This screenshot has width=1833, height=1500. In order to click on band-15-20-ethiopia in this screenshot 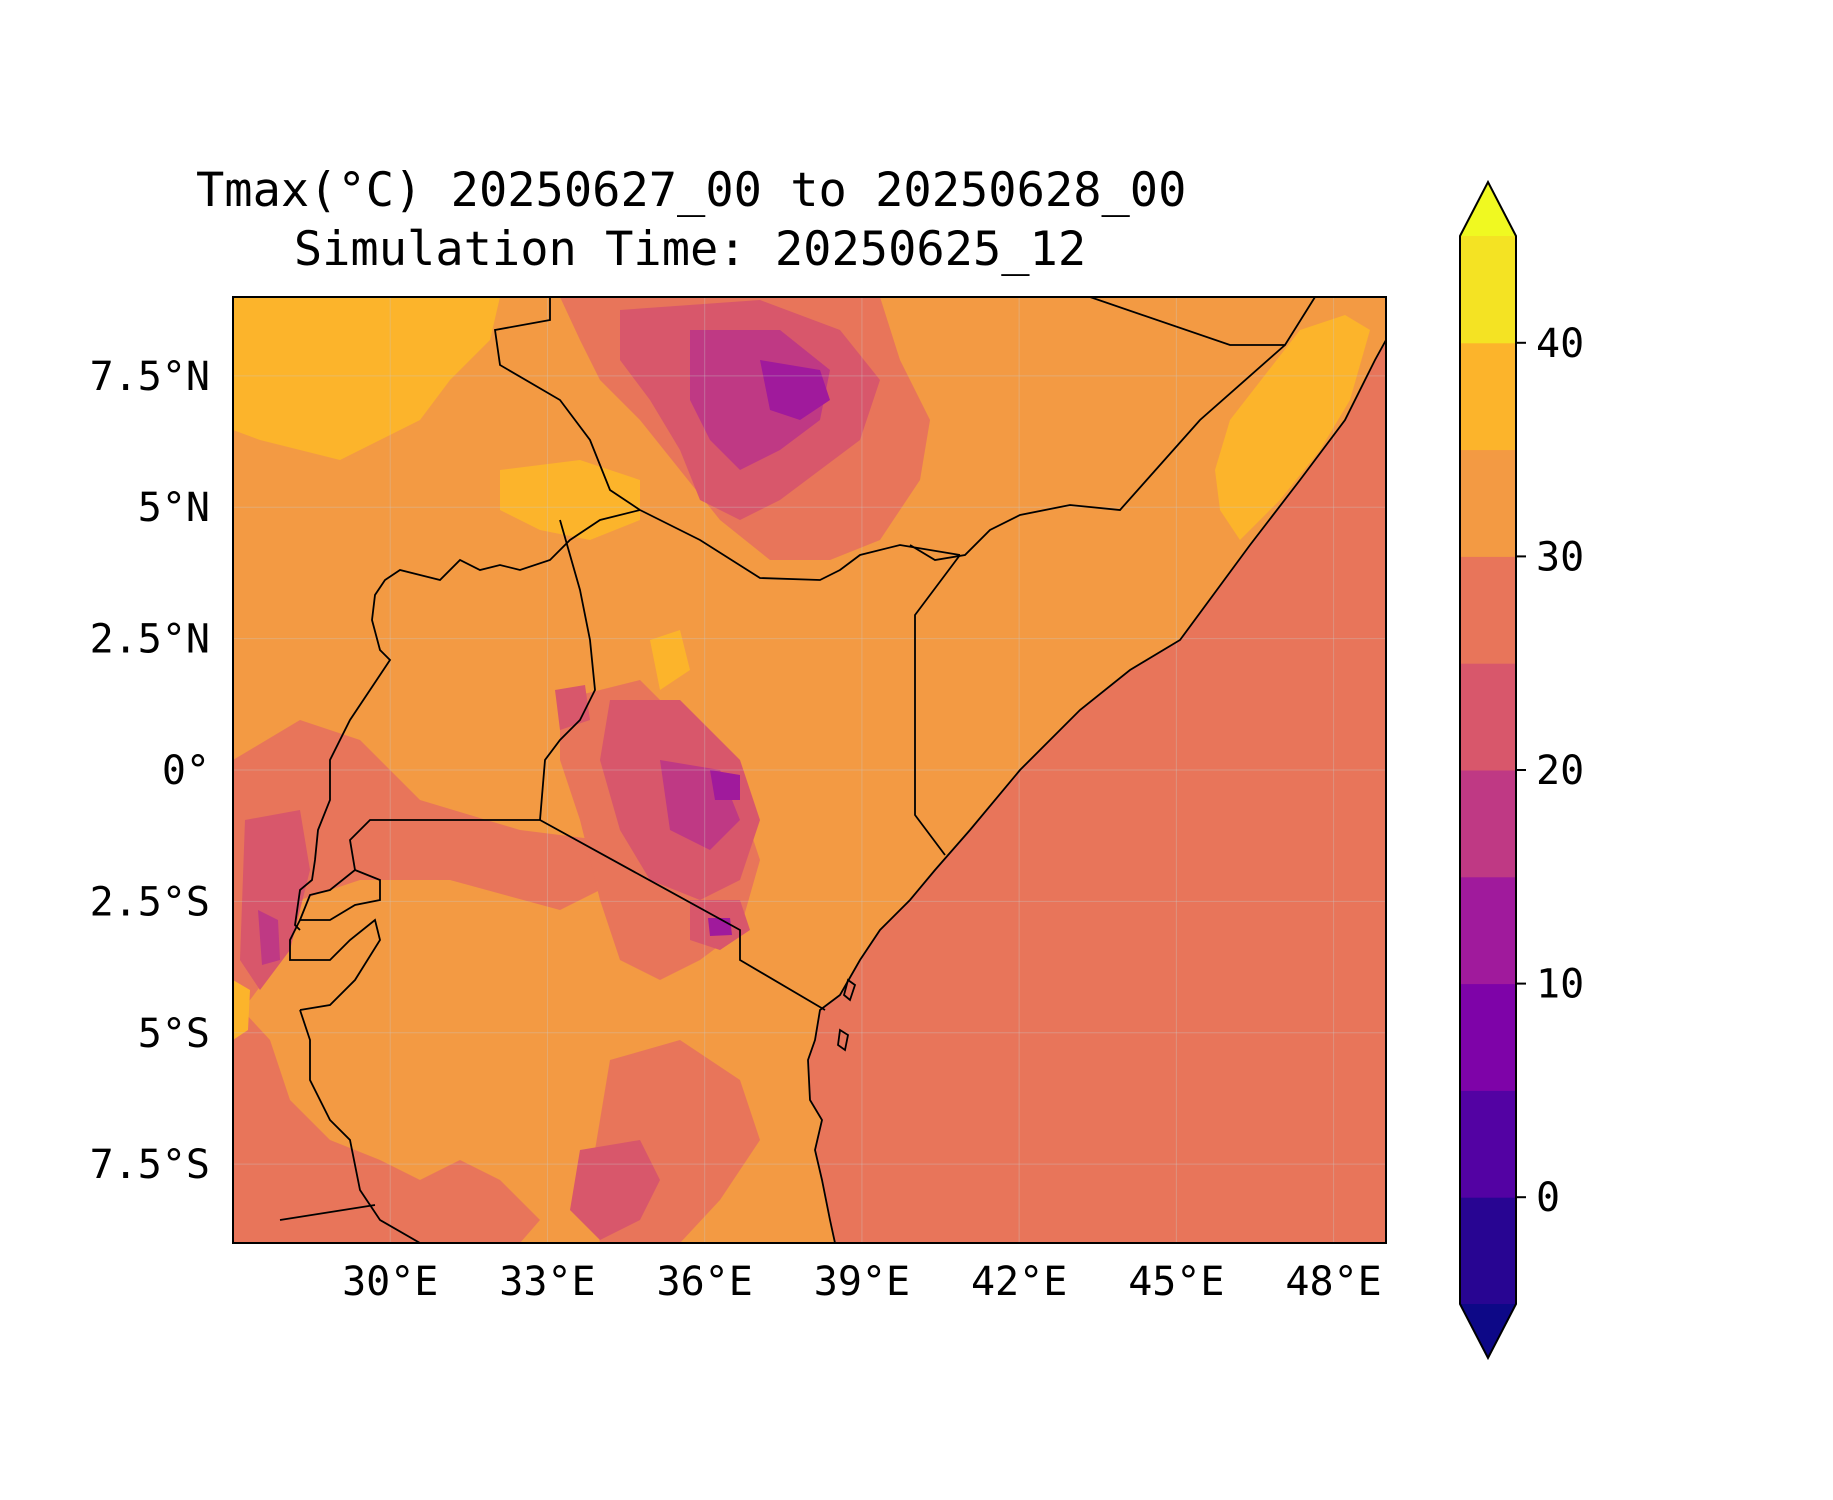, I will do `click(760, 400)`.